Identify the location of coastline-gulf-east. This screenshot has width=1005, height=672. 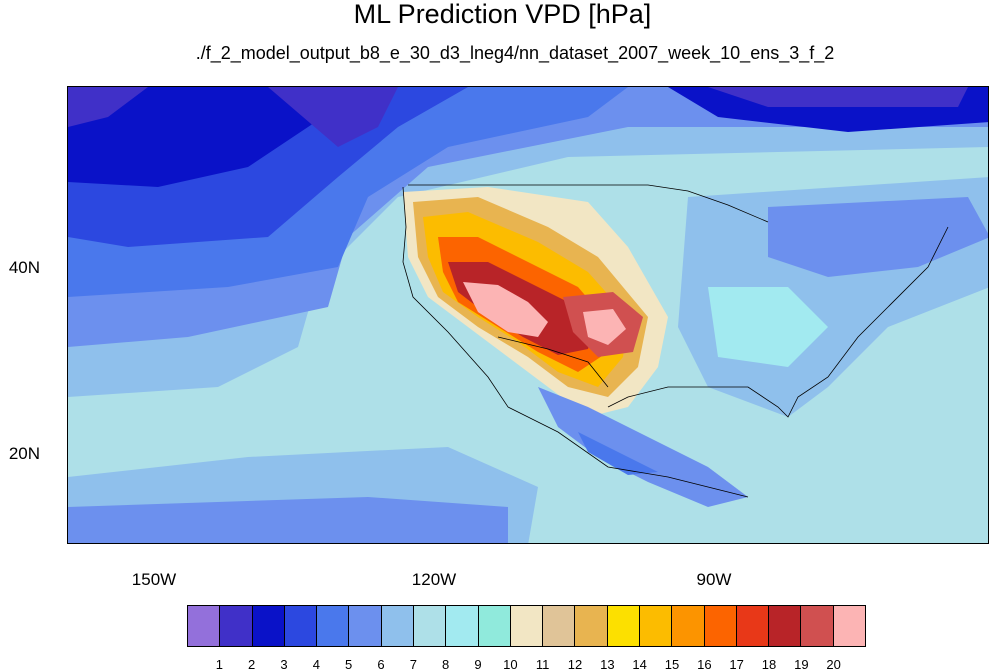
(778, 322).